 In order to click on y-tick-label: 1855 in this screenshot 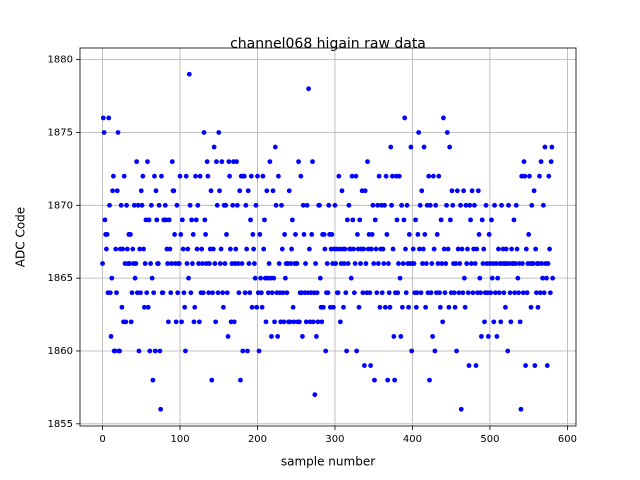, I will do `click(60, 424)`.